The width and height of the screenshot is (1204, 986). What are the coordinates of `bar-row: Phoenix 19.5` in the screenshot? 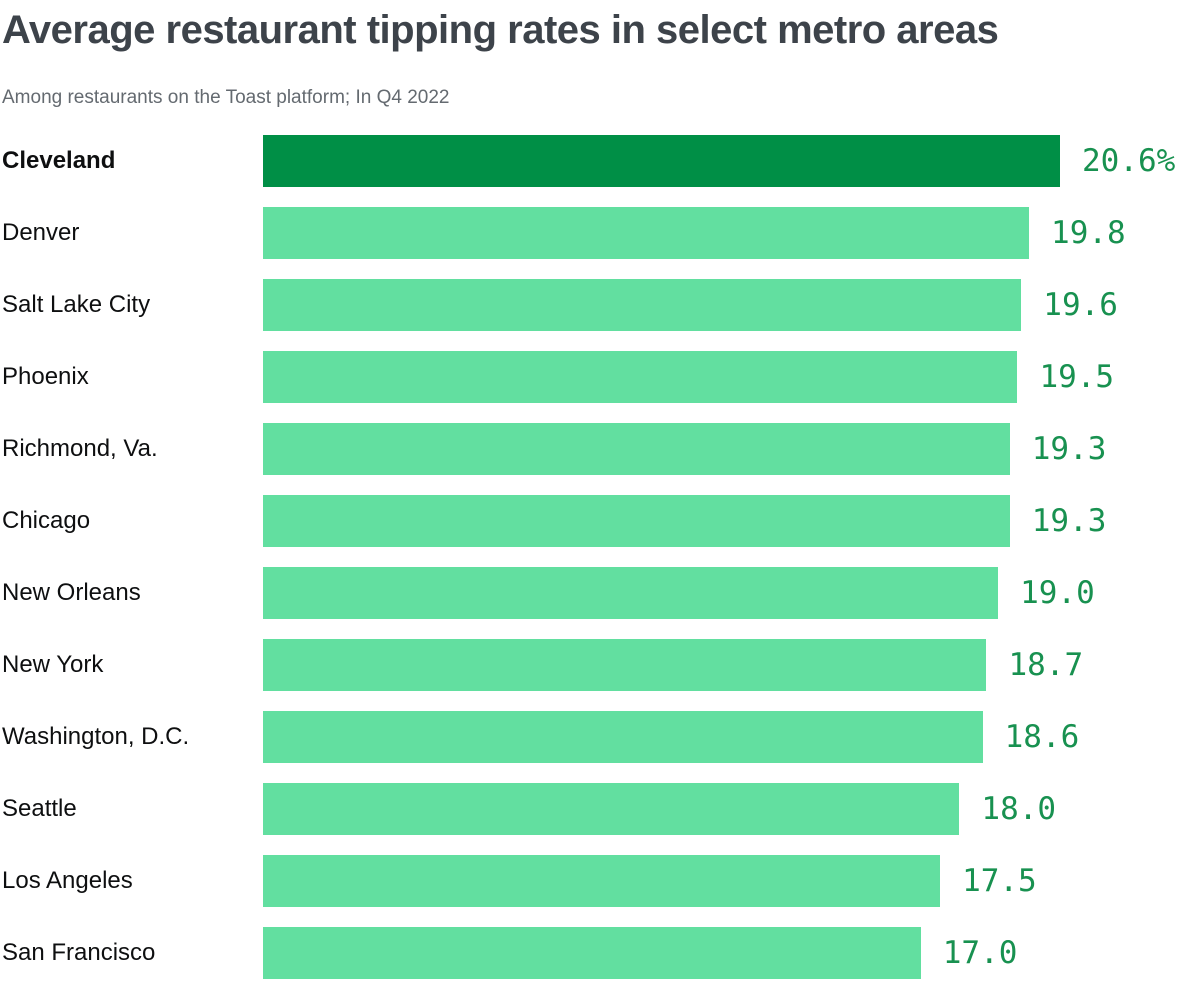 It's located at (603, 377).